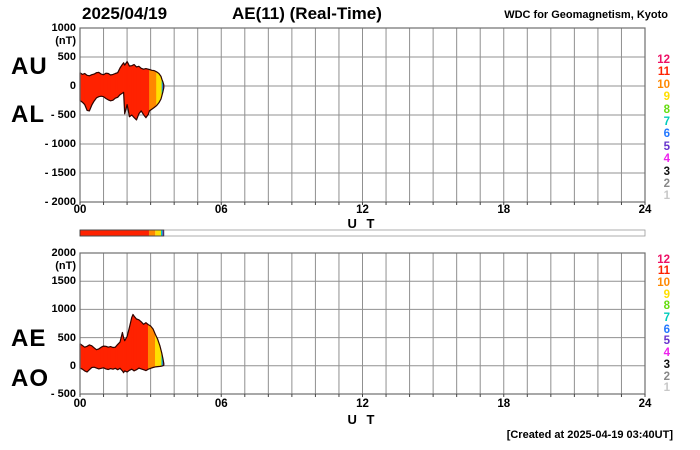 The height and width of the screenshot is (450, 700). Describe the element at coordinates (29, 66) in the screenshot. I see `au-axis-label: AU` at that location.